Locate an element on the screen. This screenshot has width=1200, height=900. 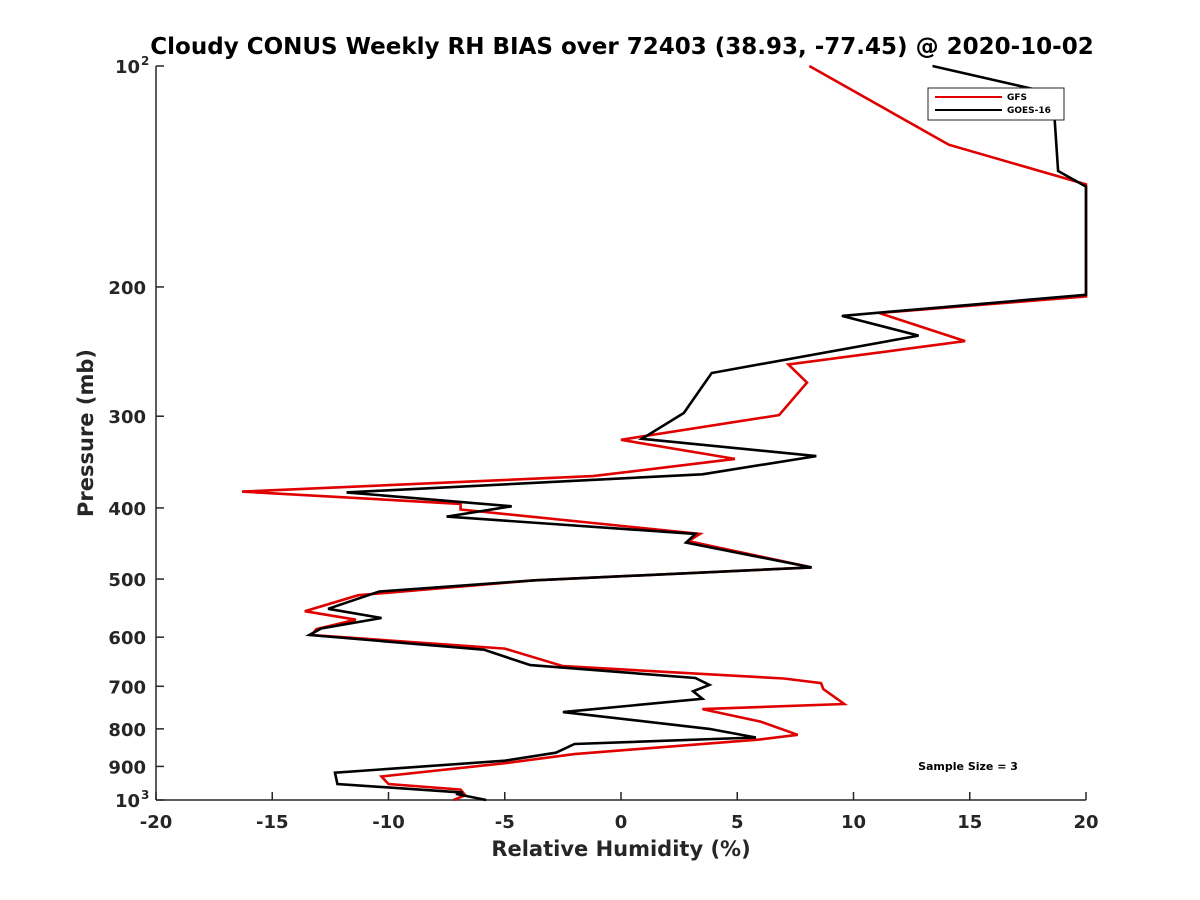
x-tick-label: 10 is located at coordinates (853, 822).